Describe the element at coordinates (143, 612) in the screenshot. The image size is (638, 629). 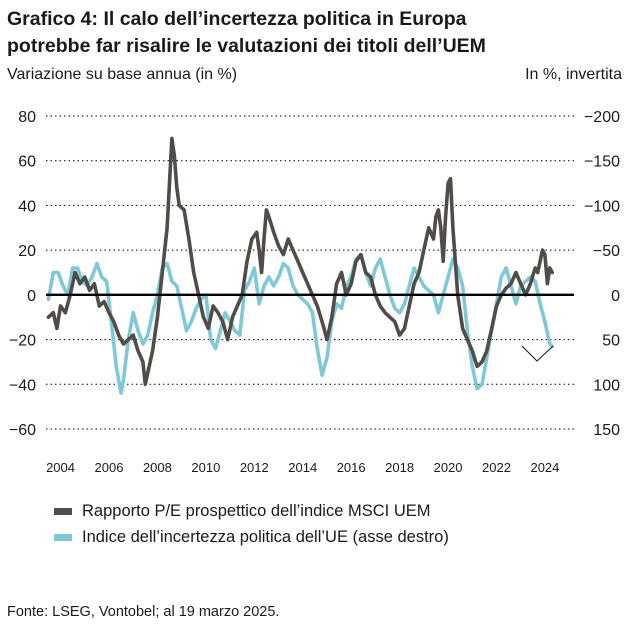
I see `source-note: Fonte: LSEG, Vontobel; al 19 marzo 2025.` at that location.